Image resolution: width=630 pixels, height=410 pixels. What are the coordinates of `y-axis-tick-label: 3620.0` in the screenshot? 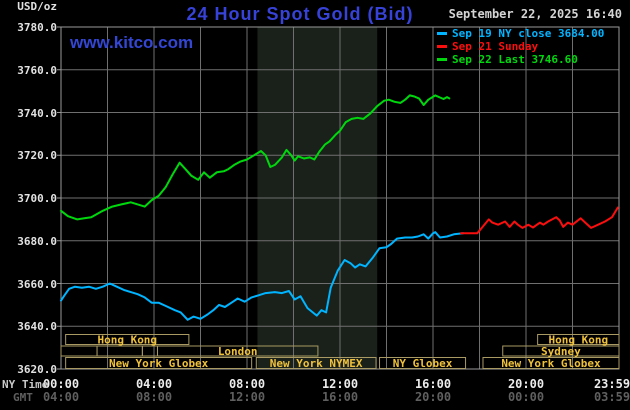 It's located at (37, 369).